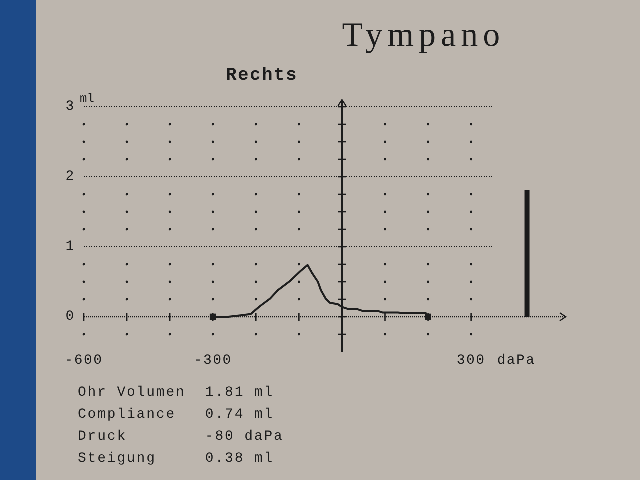  Describe the element at coordinates (471, 361) in the screenshot. I see `x-tick-label: 300` at that location.